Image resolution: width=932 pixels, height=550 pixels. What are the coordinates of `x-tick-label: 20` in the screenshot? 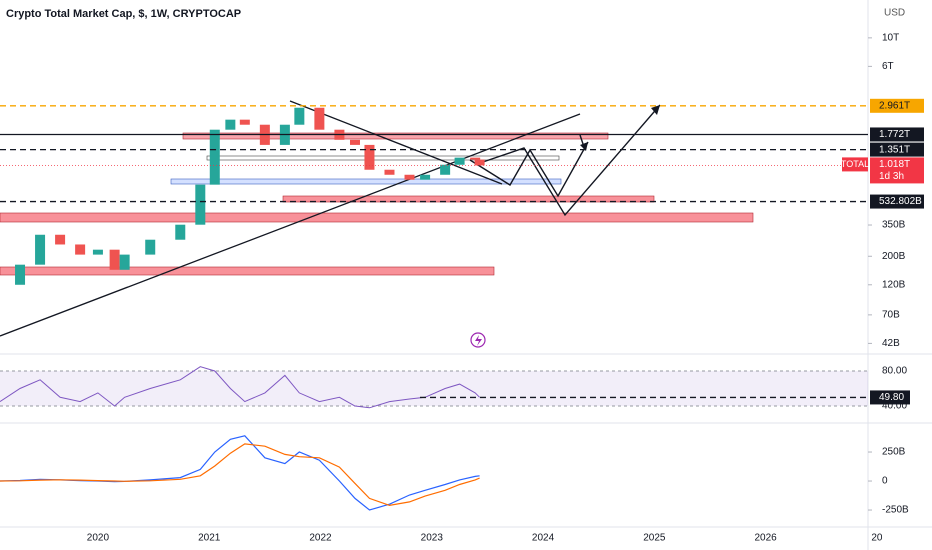 It's located at (877, 538).